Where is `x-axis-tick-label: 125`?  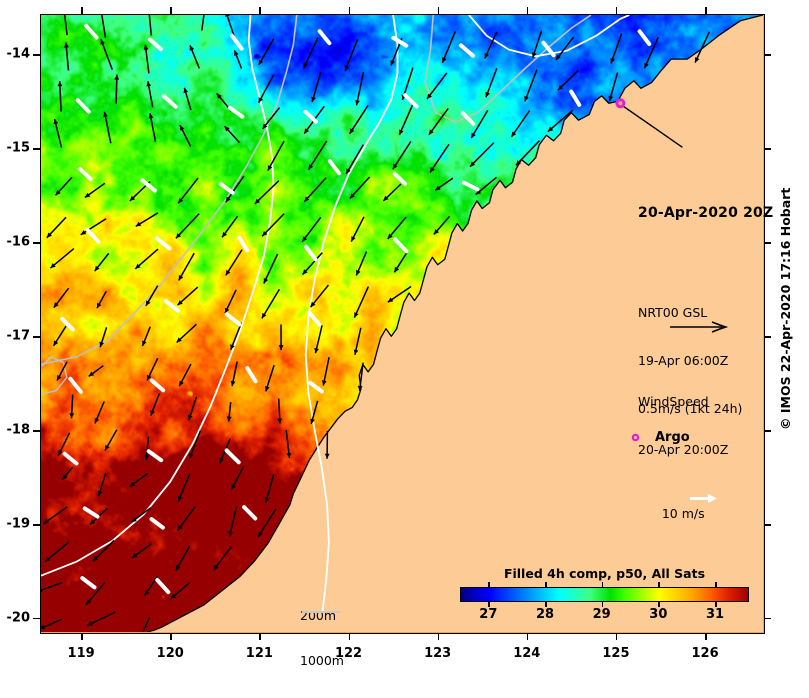 x-axis-tick-label: 125 is located at coordinates (615, 653).